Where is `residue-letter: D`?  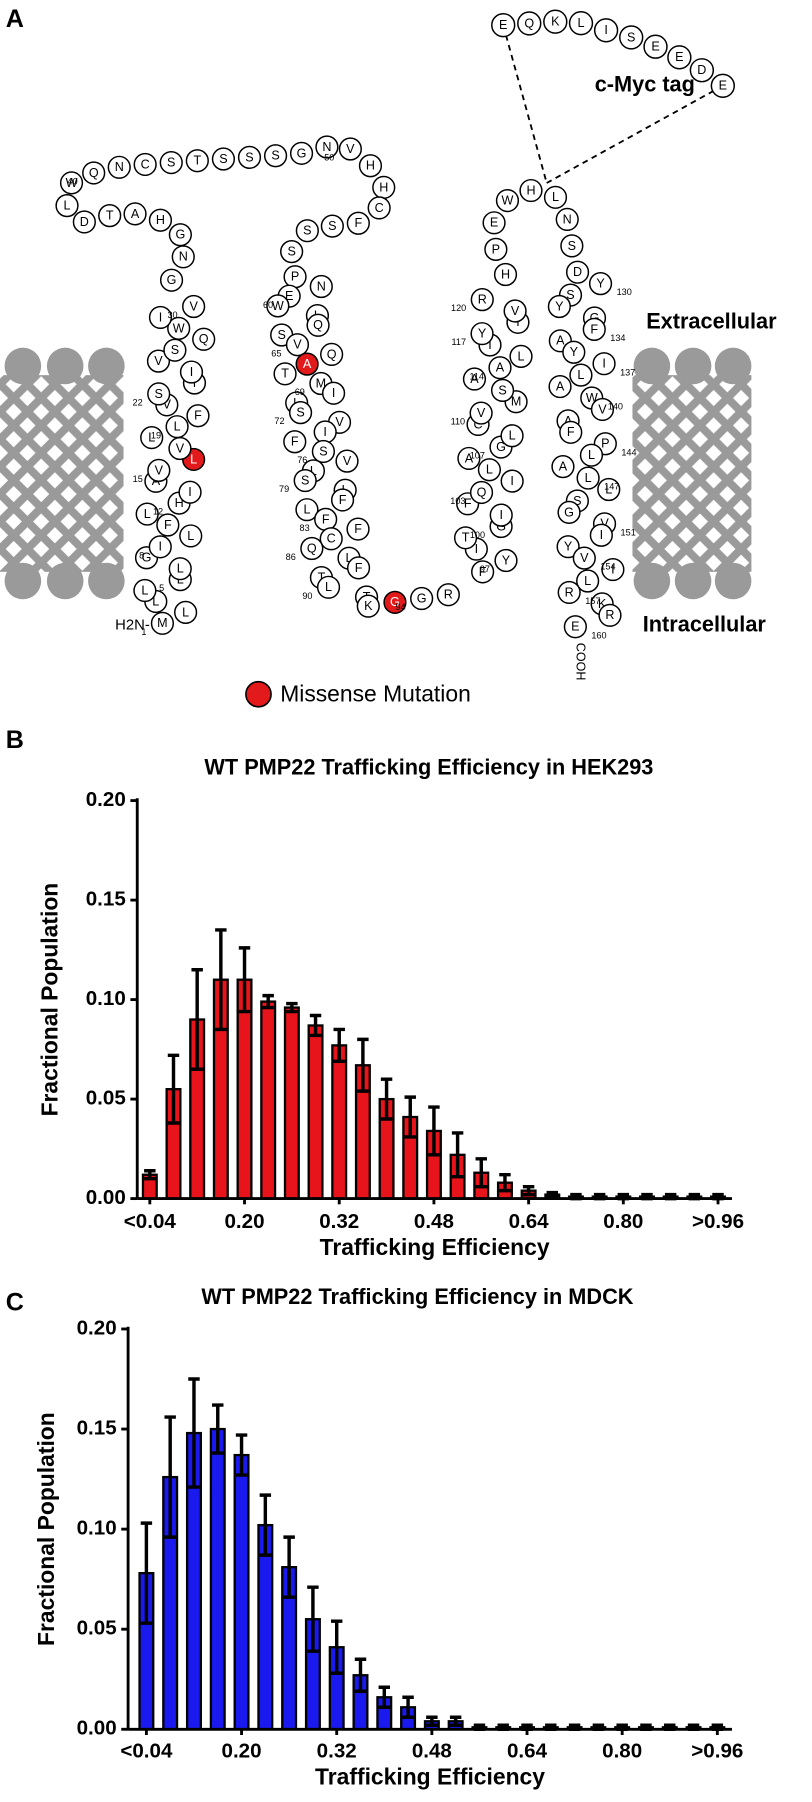
residue-letter: D is located at coordinates (84, 222).